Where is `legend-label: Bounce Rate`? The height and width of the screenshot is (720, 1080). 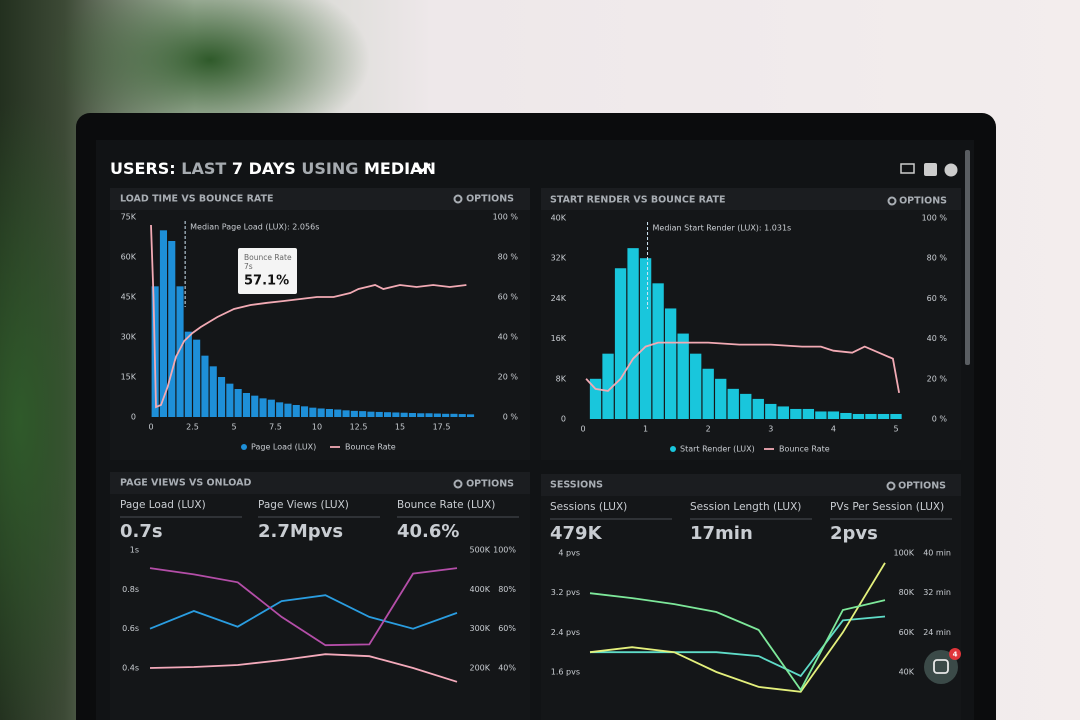
legend-label: Bounce Rate is located at coordinates (370, 447).